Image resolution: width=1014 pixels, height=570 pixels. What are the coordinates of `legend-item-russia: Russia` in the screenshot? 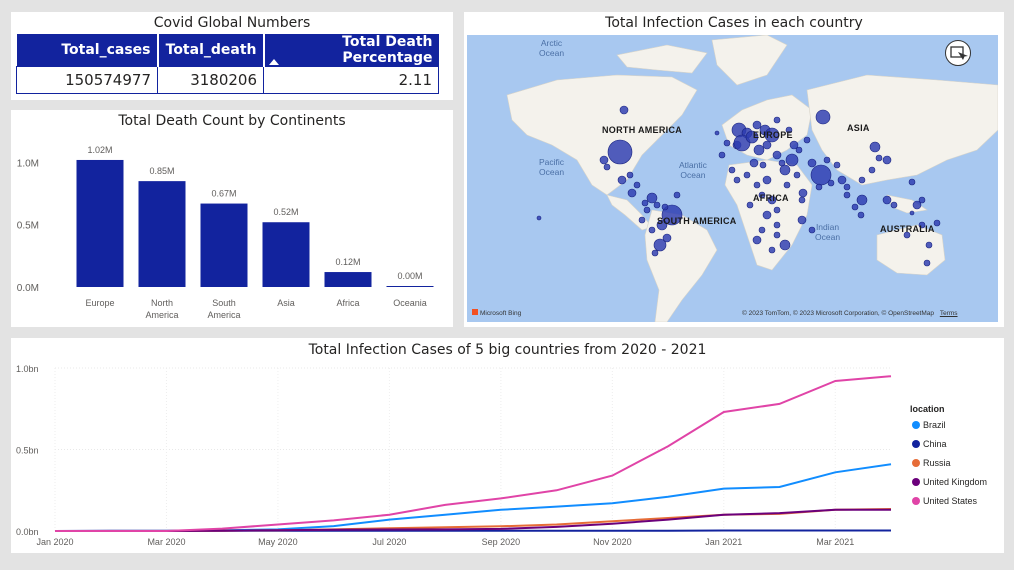 It's located at (931, 463).